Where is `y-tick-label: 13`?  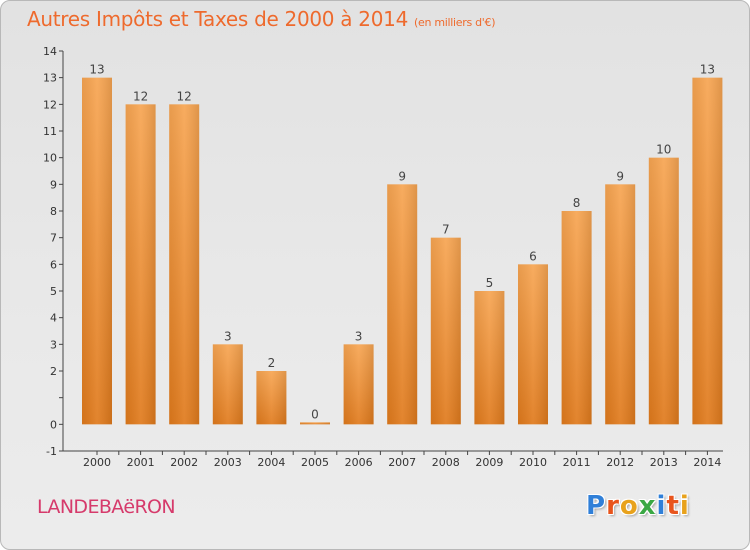
y-tick-label: 13 is located at coordinates (50, 78).